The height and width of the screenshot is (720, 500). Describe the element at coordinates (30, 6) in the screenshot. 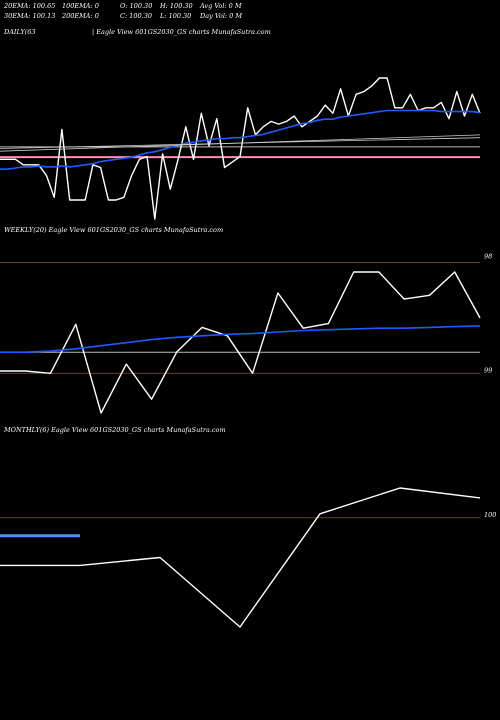

I see `ema20-stat: 20EMA: 100.65` at that location.